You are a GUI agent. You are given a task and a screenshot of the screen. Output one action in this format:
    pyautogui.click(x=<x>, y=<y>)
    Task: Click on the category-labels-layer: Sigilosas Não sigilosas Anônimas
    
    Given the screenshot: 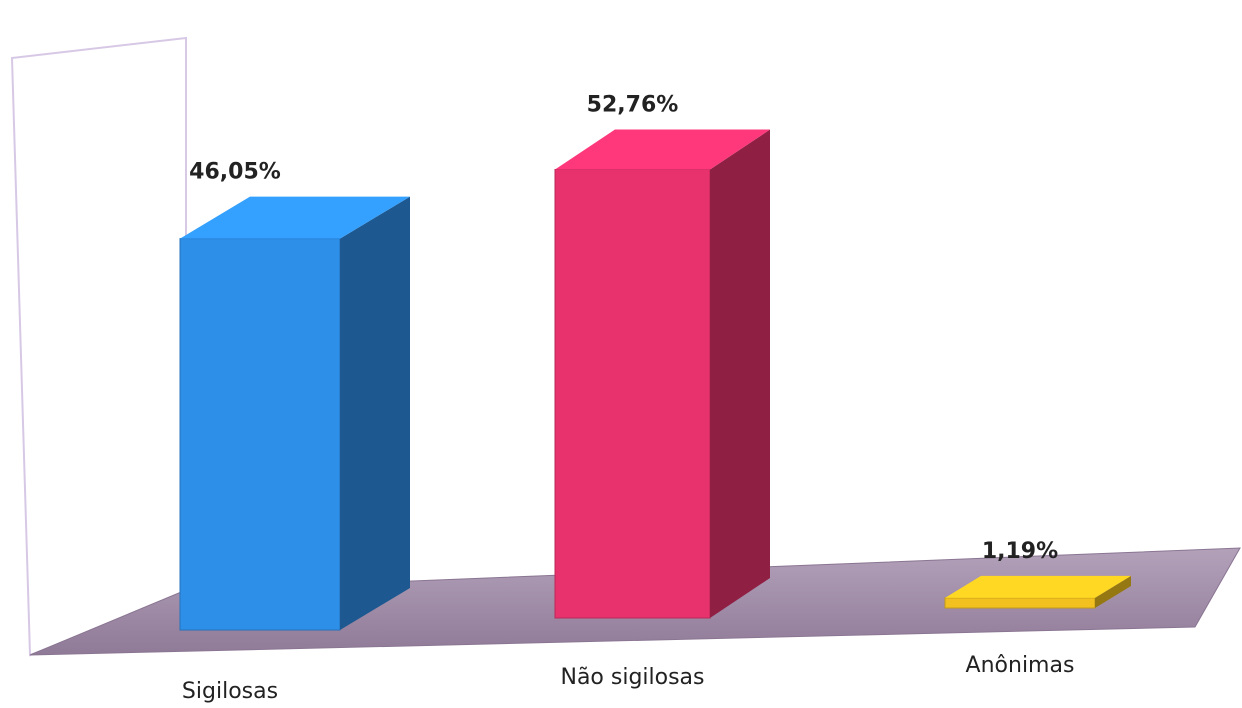 What is the action you would take?
    pyautogui.click(x=628, y=678)
    